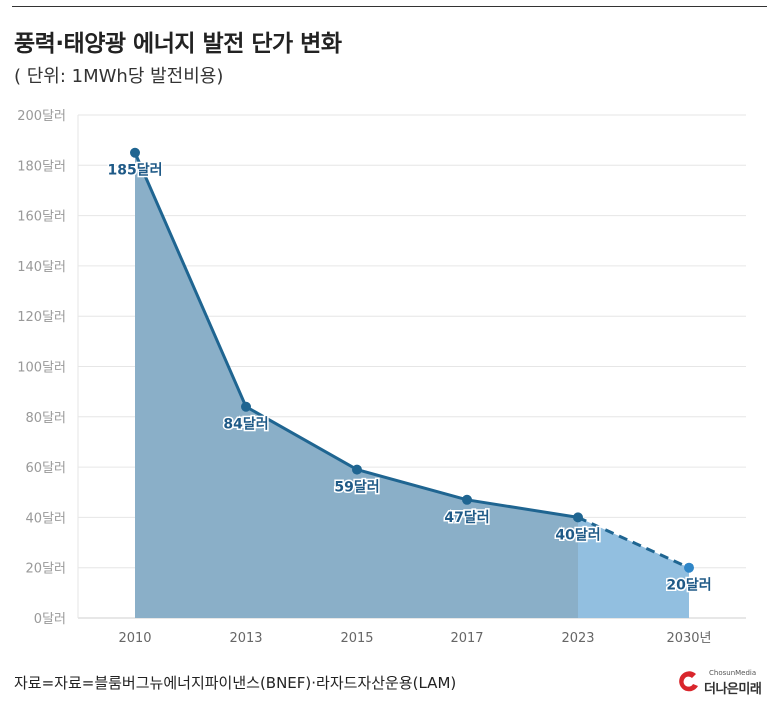 The height and width of the screenshot is (707, 778). What do you see at coordinates (245, 425) in the screenshot?
I see `data-label: 84달러` at bounding box center [245, 425].